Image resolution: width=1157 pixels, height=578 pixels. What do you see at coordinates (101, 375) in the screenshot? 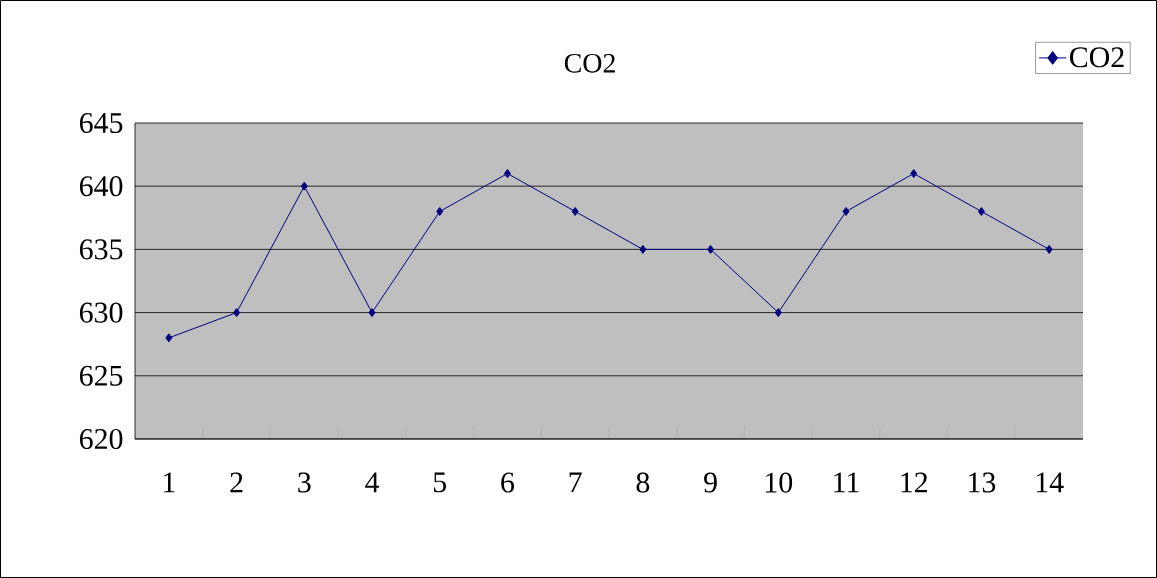
I see `y-tick-label: 625` at bounding box center [101, 375].